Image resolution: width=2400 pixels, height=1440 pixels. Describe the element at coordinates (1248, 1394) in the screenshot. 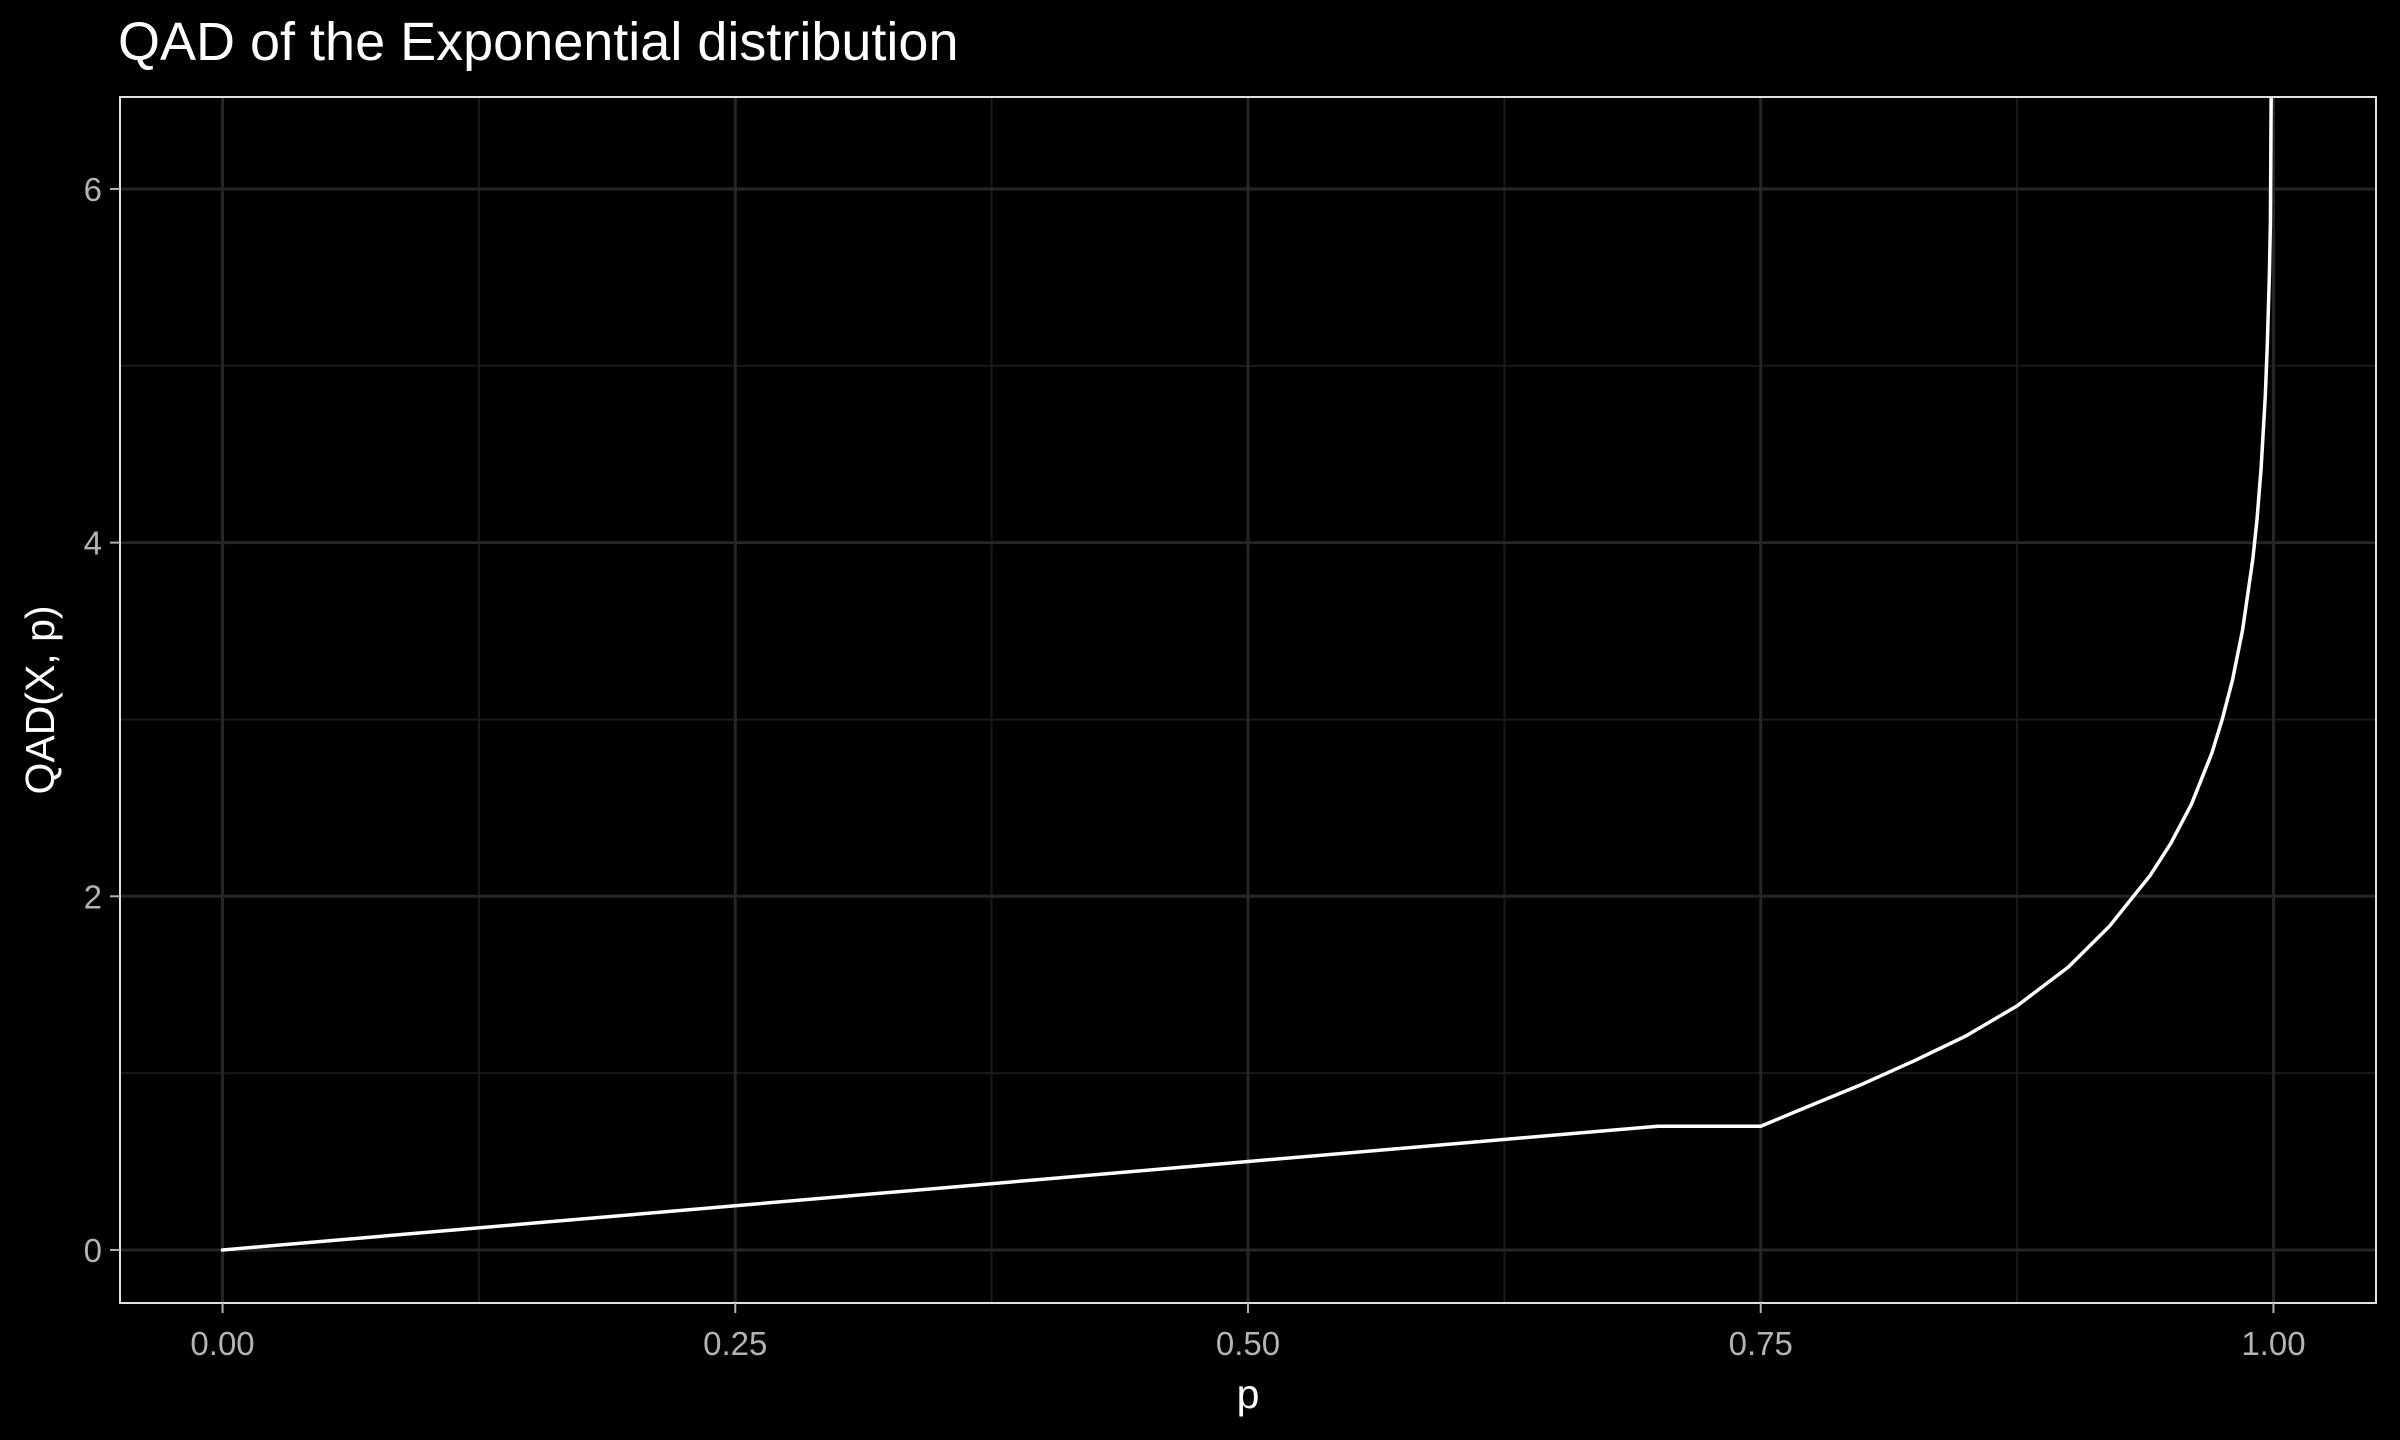

I see `x-axis-label: p` at that location.